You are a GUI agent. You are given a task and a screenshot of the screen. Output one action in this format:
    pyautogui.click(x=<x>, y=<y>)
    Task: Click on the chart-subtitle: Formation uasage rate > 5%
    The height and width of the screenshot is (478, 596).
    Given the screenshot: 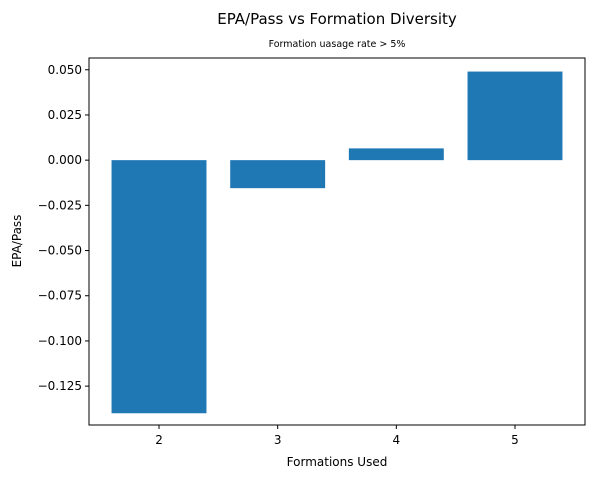 What is the action you would take?
    pyautogui.click(x=337, y=44)
    